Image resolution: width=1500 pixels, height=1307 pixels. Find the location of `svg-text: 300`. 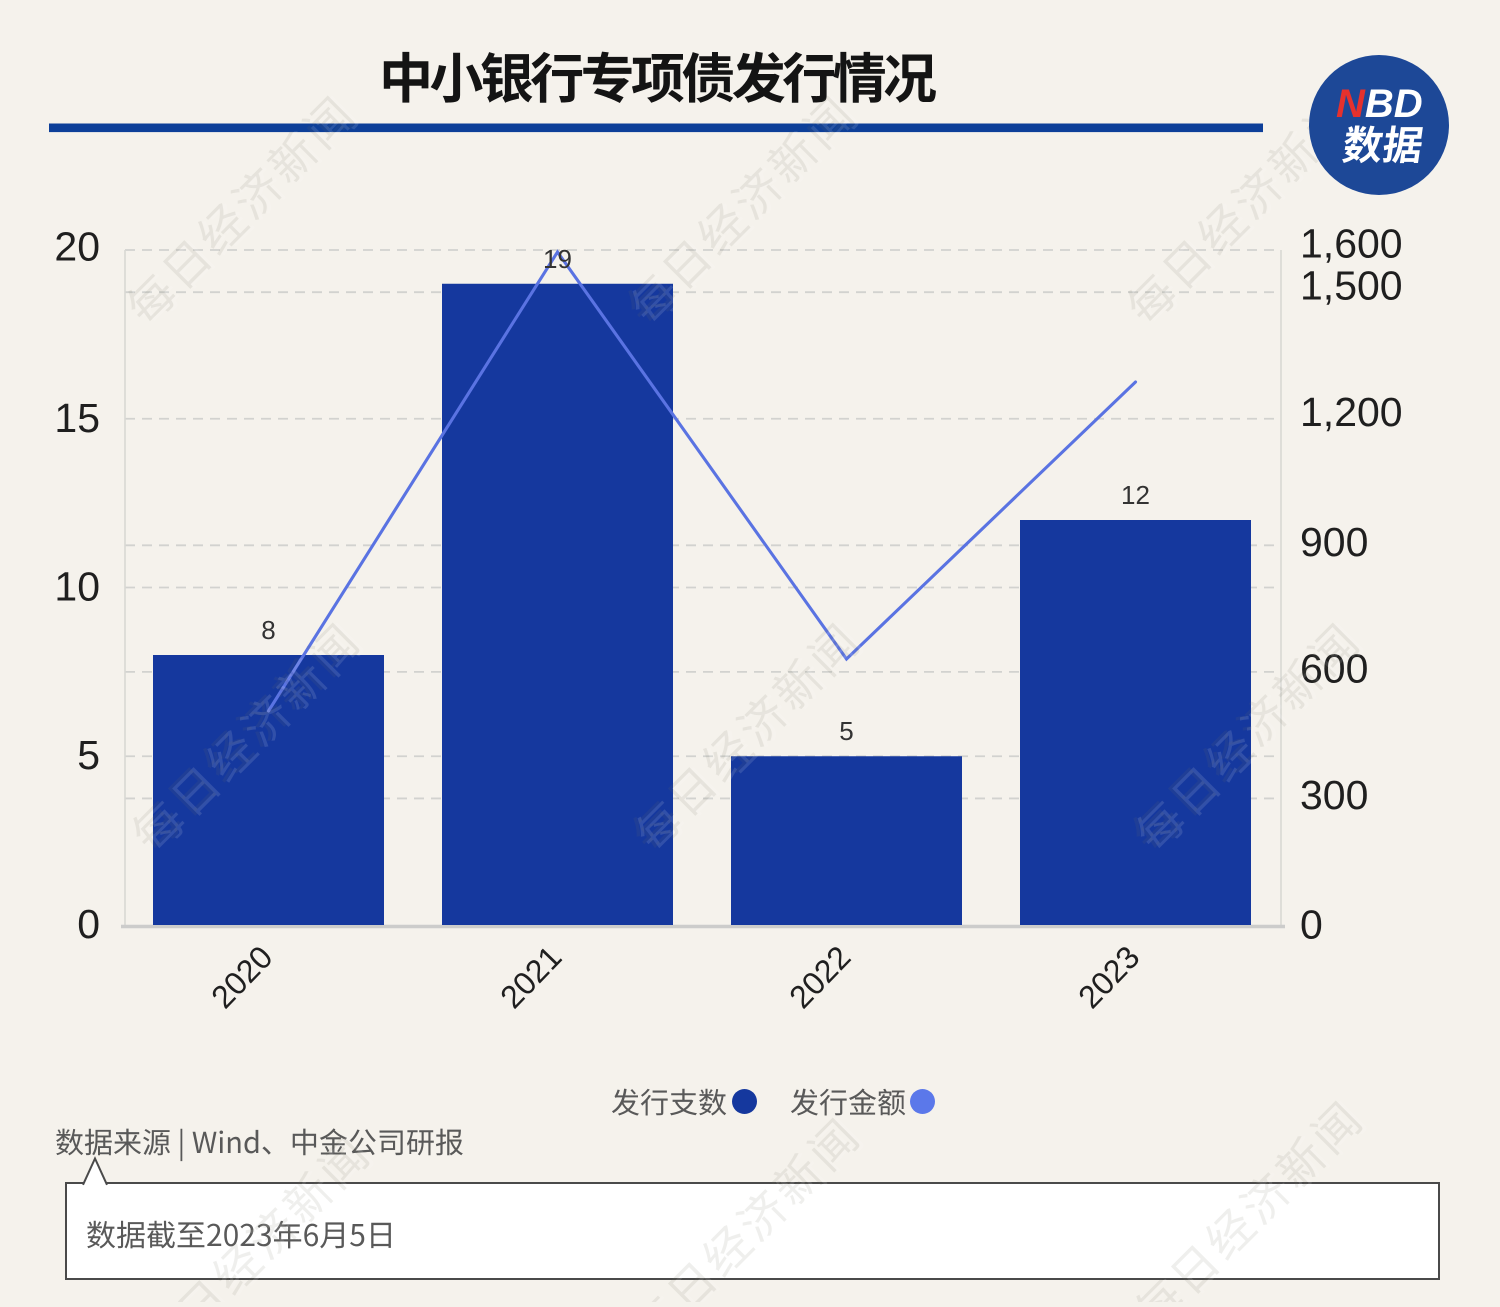

svg-text: 300 is located at coordinates (1334, 795).